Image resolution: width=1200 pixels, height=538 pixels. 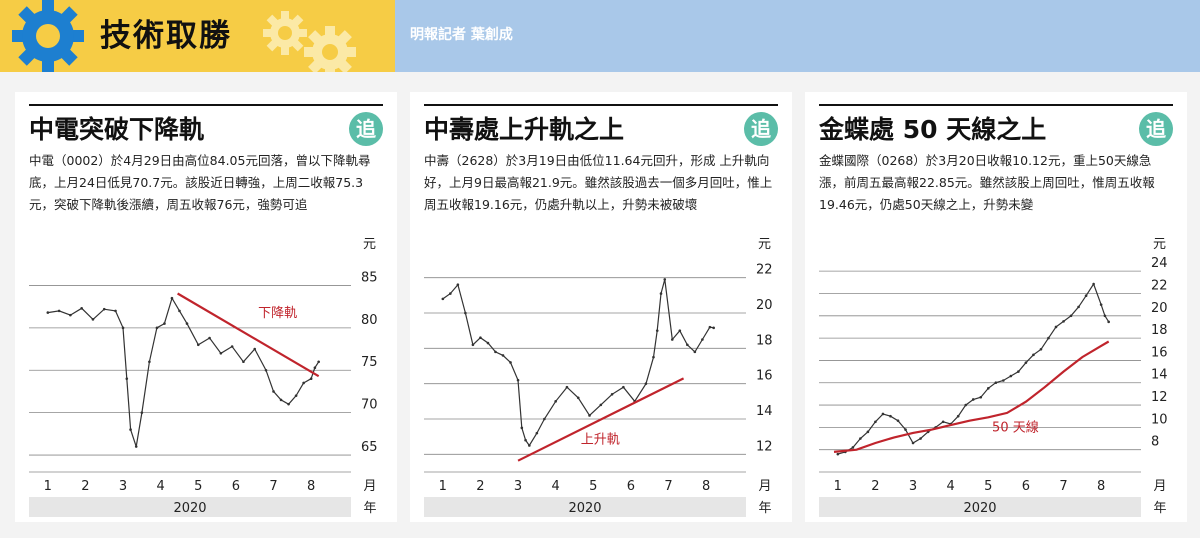 What do you see at coordinates (1159, 375) in the screenshot?
I see `y-tick-label: 14` at bounding box center [1159, 375].